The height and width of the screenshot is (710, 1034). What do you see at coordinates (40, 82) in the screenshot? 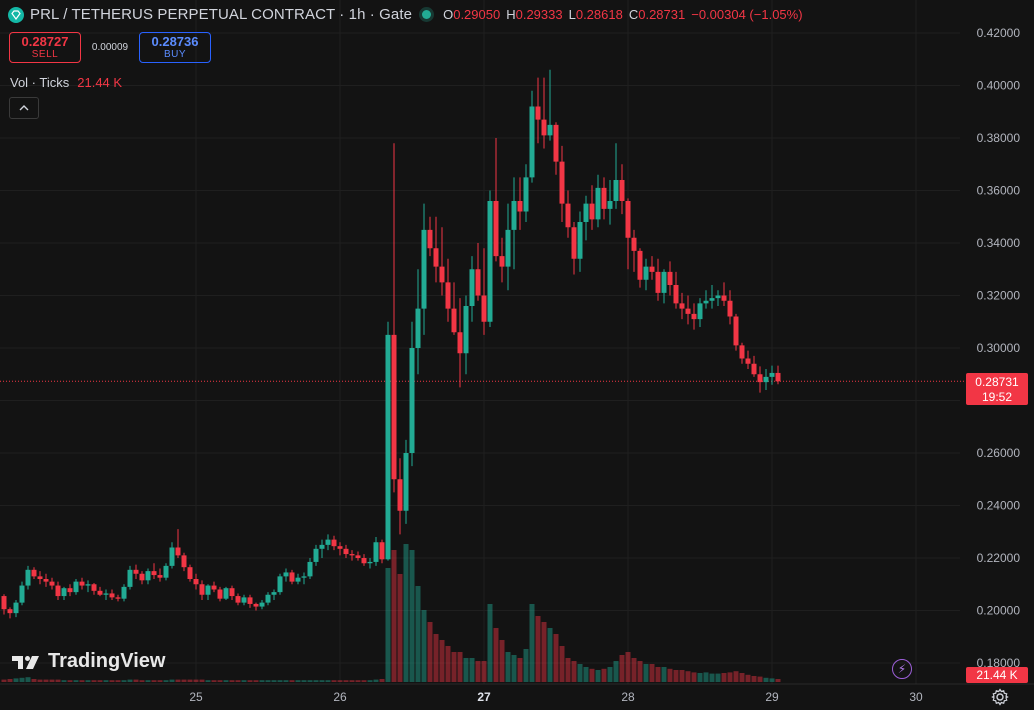
I see `volume-legend-label: Vol · Ticks` at bounding box center [40, 82].